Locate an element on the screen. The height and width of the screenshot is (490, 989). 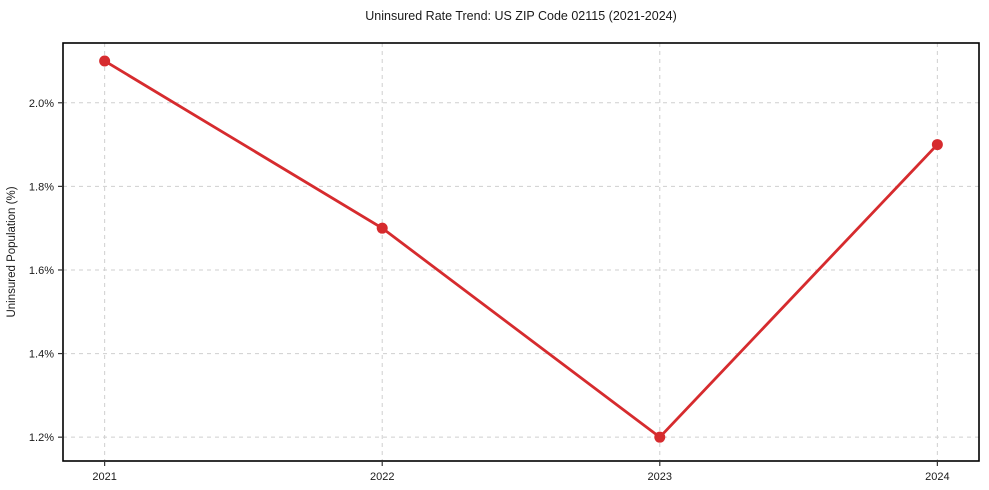
x-tick-label: 2021 is located at coordinates (104, 477).